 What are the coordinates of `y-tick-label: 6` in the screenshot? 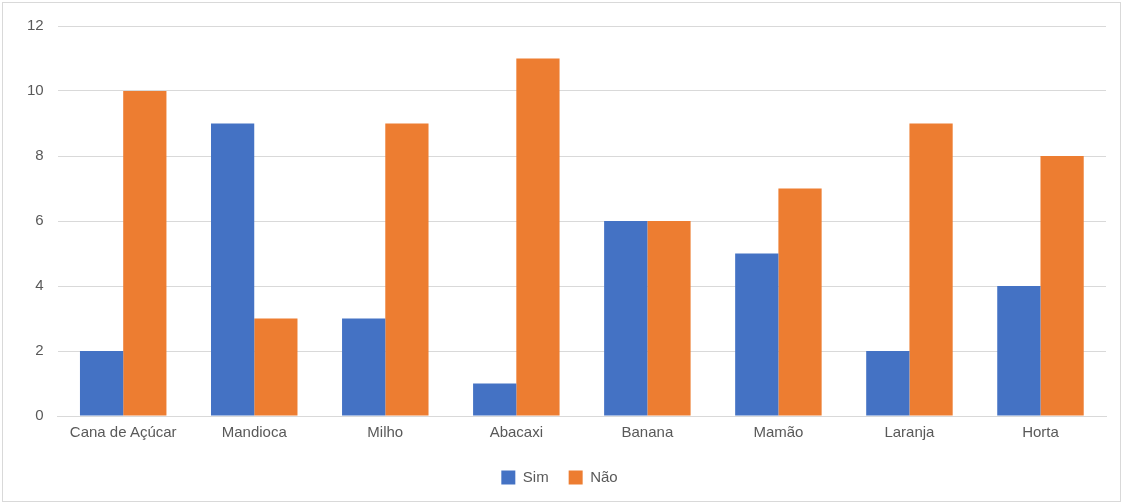 It's located at (39, 220).